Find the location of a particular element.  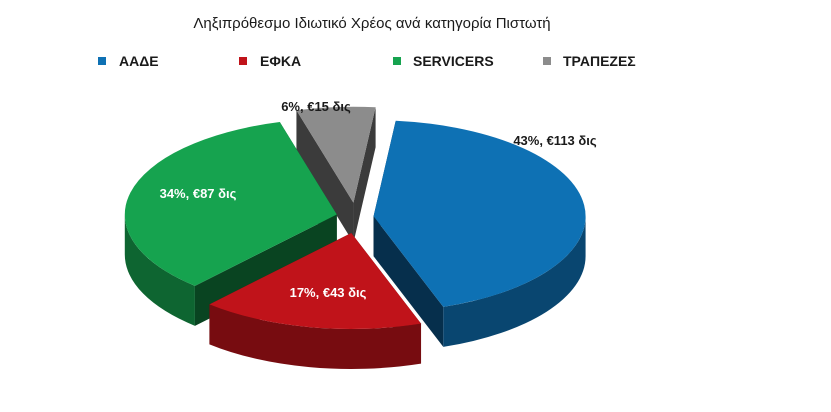

legend-label-servicers: SERVICERS is located at coordinates (453, 61).